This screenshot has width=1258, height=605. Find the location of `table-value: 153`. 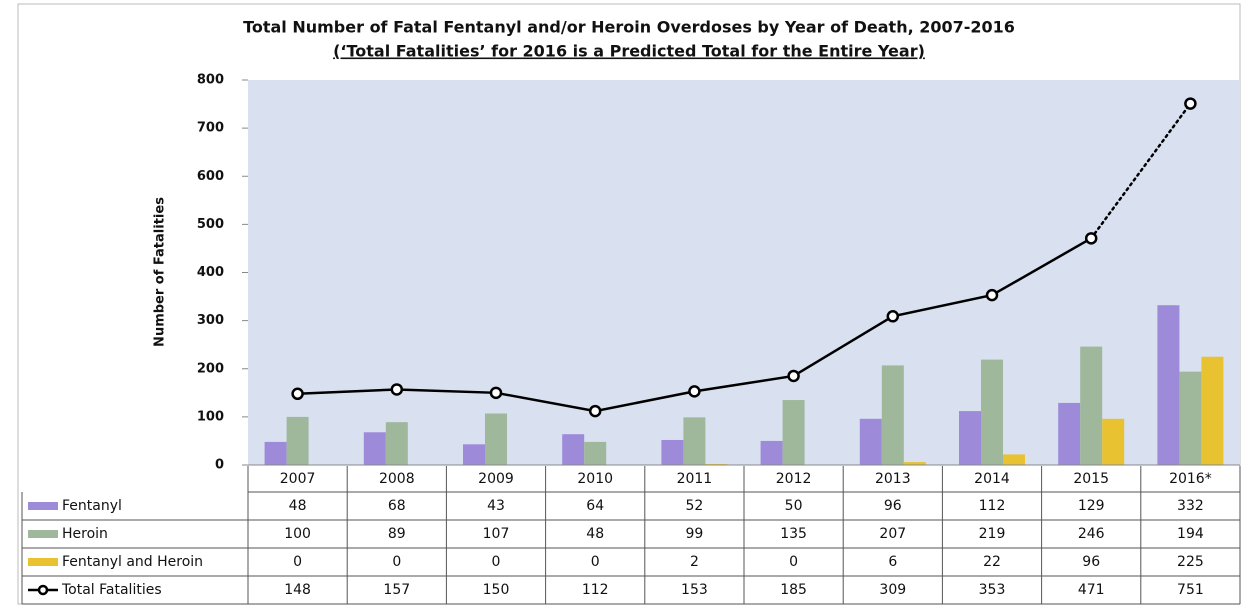

table-value: 153 is located at coordinates (694, 590).